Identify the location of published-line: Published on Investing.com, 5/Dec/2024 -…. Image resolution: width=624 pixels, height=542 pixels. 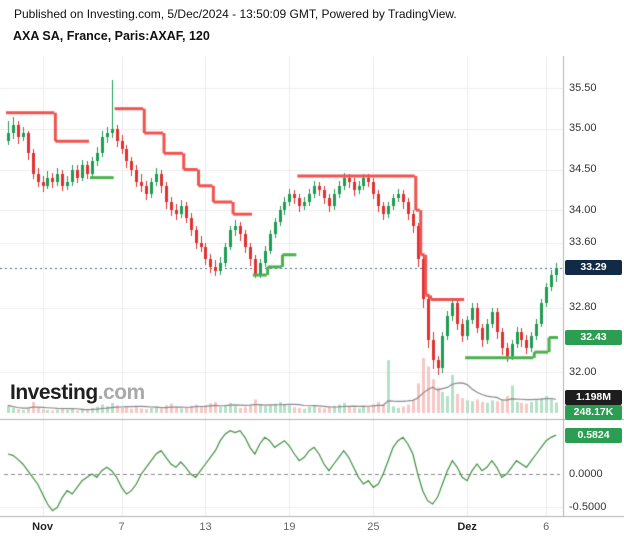
(235, 14).